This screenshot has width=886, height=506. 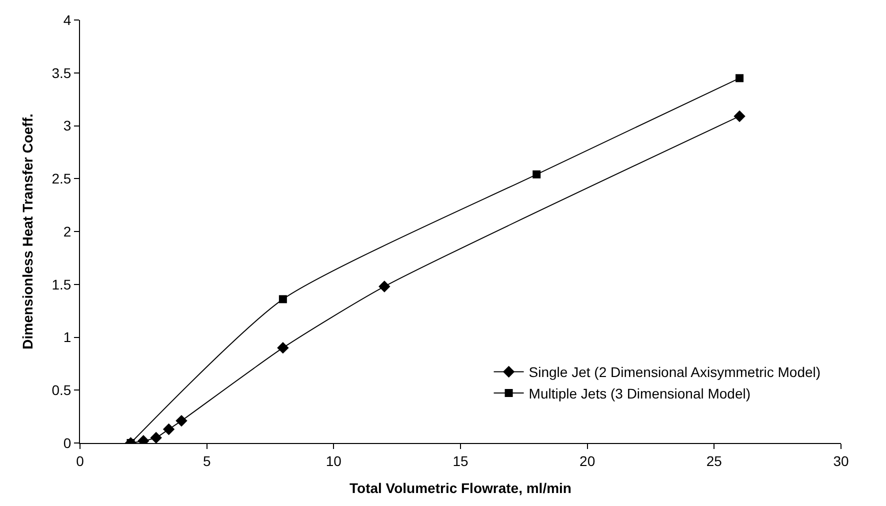 I want to click on x-tick-label: 5, so click(x=206, y=460).